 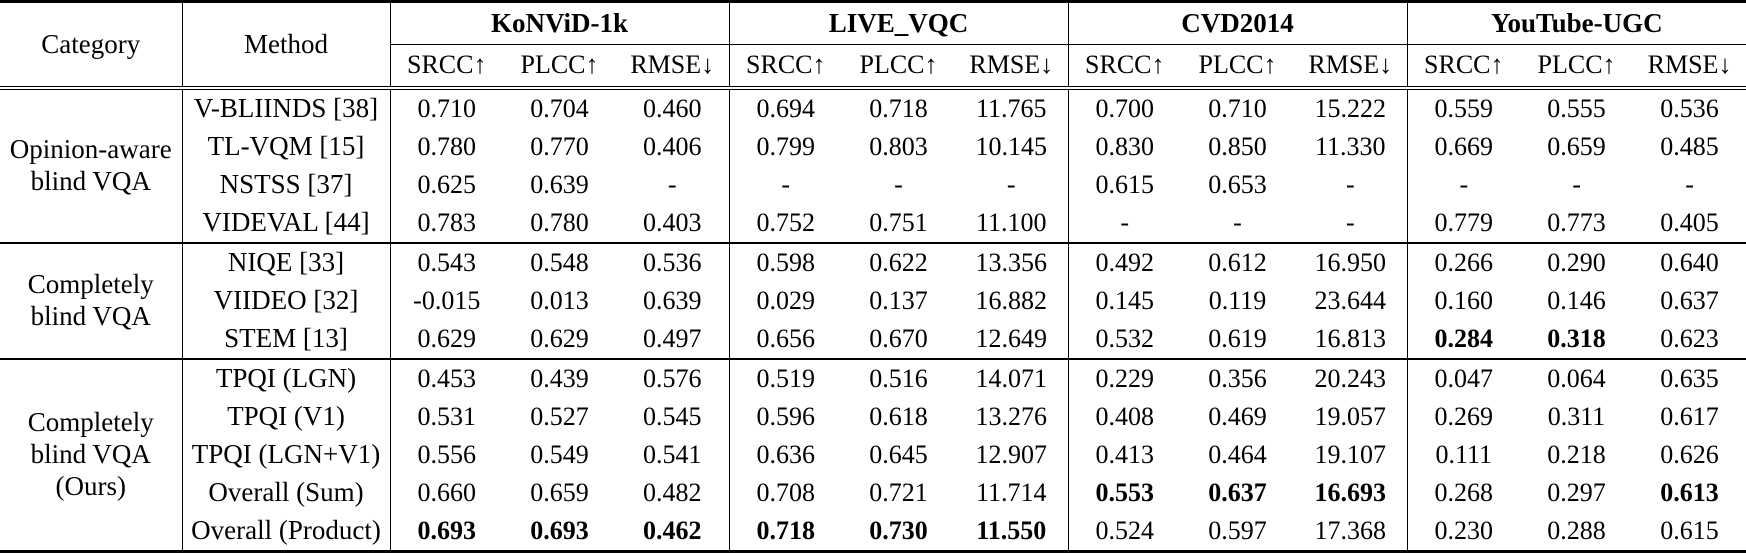 What do you see at coordinates (91, 301) in the screenshot?
I see `category-cell: Completely blind VQA` at bounding box center [91, 301].